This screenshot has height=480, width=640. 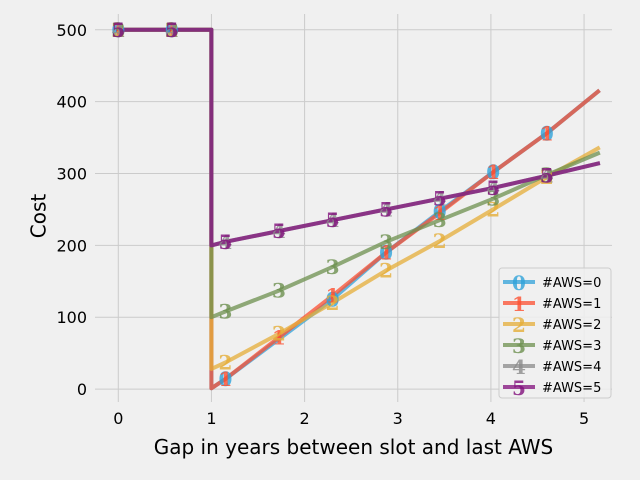 What do you see at coordinates (571, 346) in the screenshot?
I see `legend-label: #AWS=3` at bounding box center [571, 346].